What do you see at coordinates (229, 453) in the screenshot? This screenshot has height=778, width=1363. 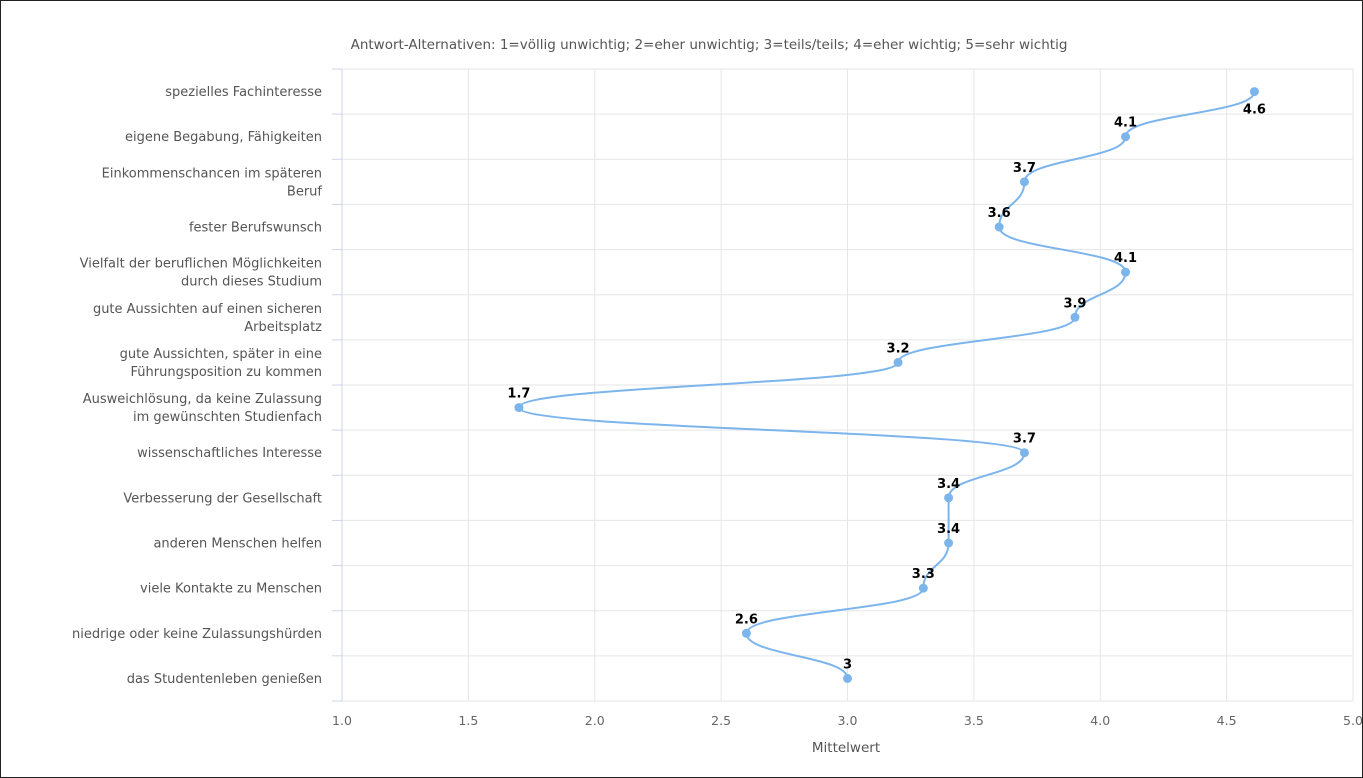 I see `category-label: wissenschaftliches Interesse` at bounding box center [229, 453].